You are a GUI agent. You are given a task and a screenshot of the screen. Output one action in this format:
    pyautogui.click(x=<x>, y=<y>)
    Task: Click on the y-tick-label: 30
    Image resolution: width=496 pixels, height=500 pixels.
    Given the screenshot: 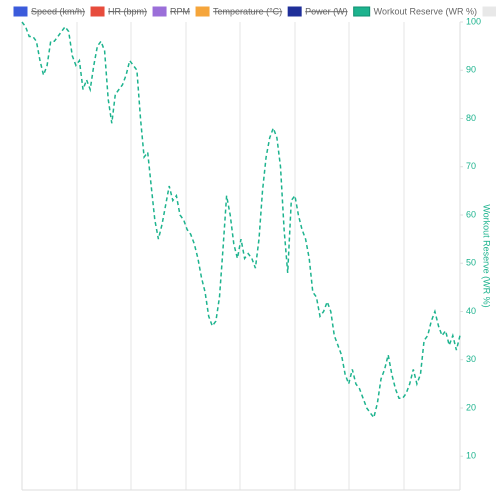 What is the action you would take?
    pyautogui.click(x=471, y=359)
    